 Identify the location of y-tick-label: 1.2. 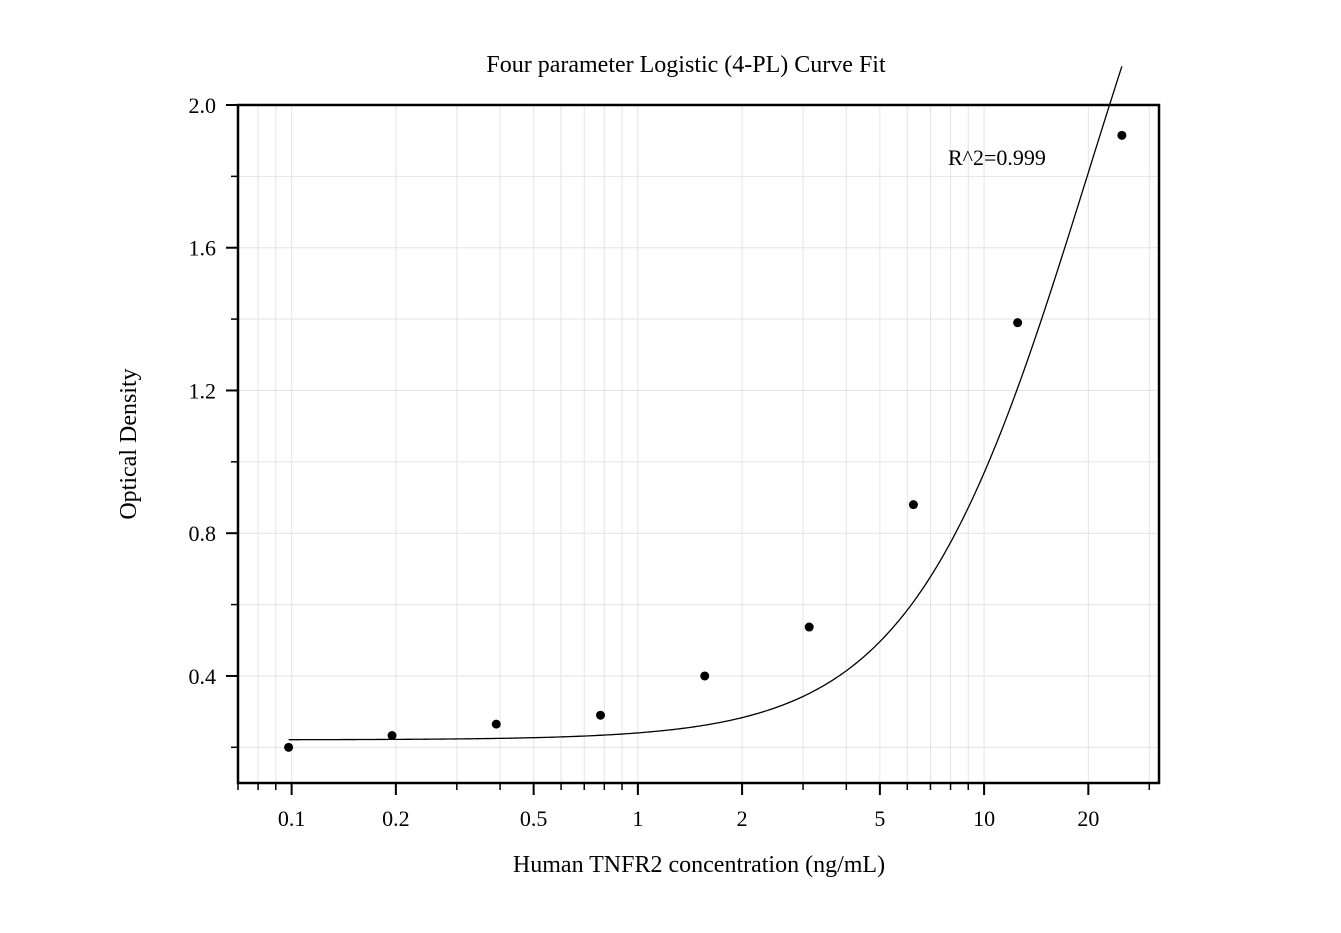
(203, 390).